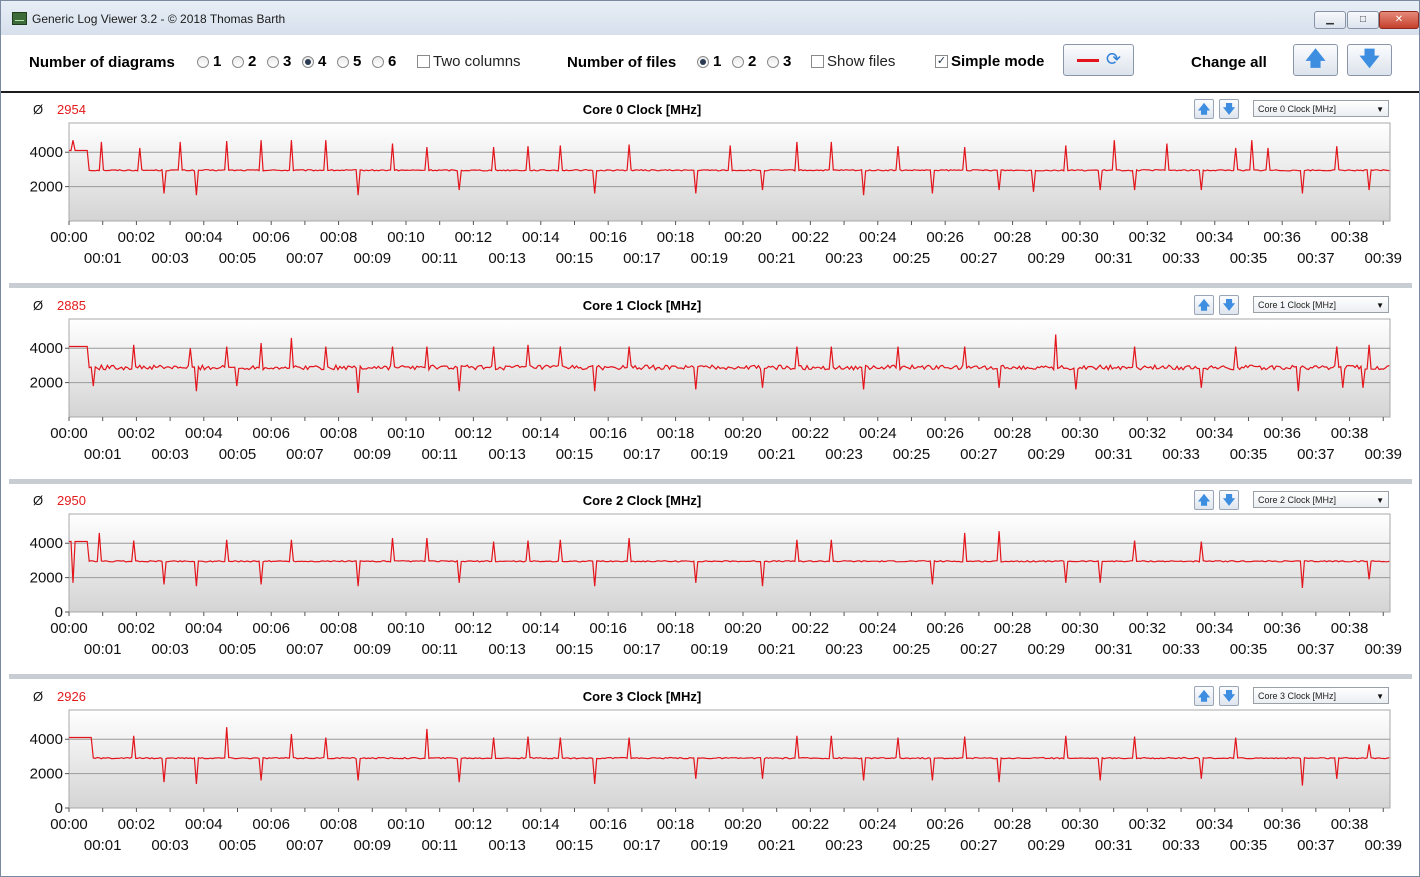 Image resolution: width=1420 pixels, height=877 pixels. What do you see at coordinates (1080, 824) in the screenshot?
I see `x-tick-label: 00:30` at bounding box center [1080, 824].